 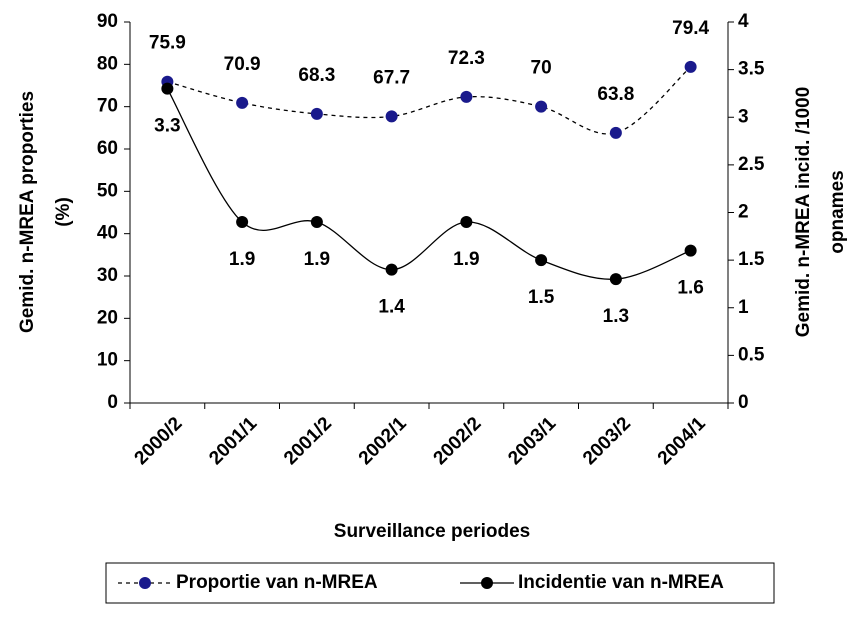 What do you see at coordinates (837, 211) in the screenshot?
I see `y2-axis-title-line: opnames` at bounding box center [837, 211].